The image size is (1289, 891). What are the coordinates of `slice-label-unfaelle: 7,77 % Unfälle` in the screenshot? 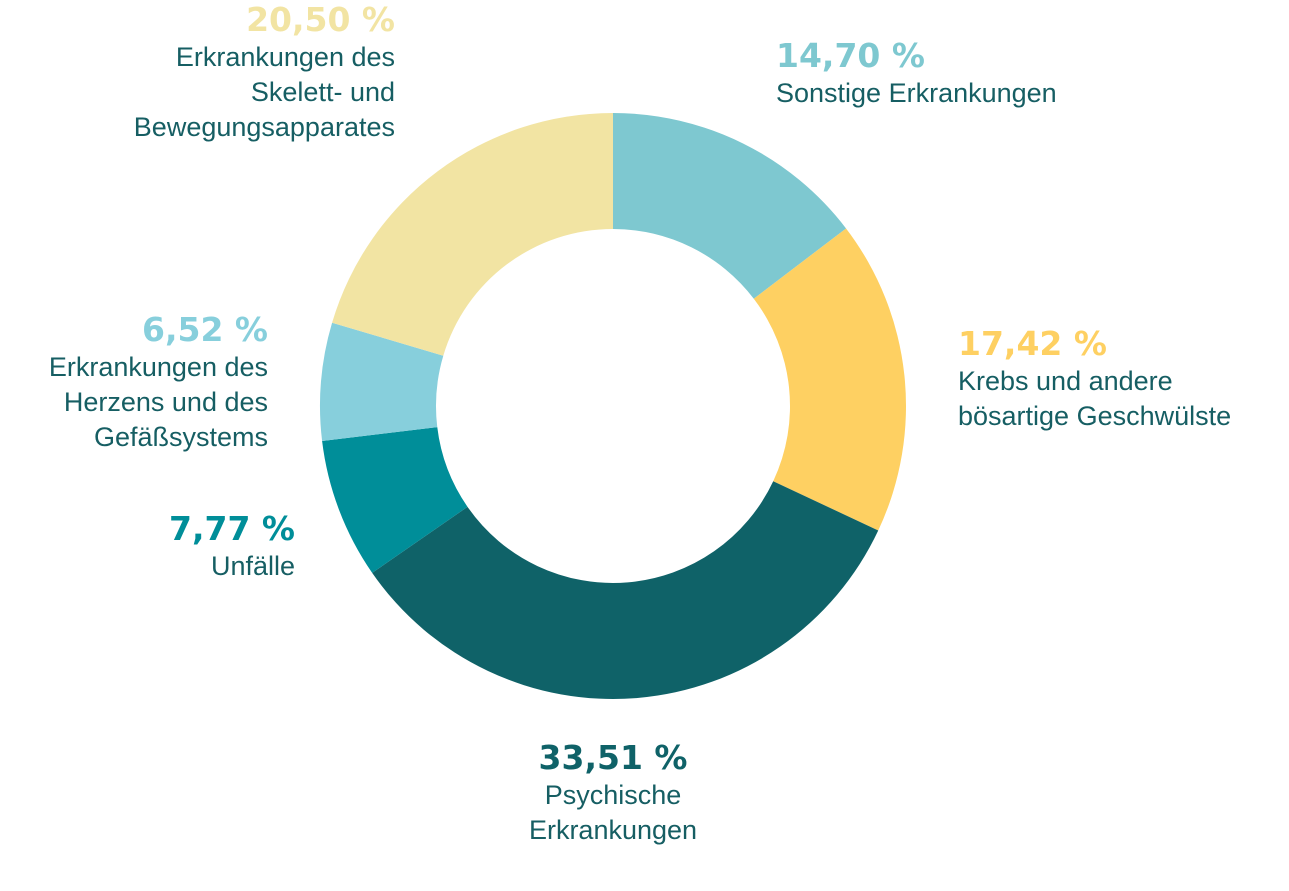 It's located at (232, 546).